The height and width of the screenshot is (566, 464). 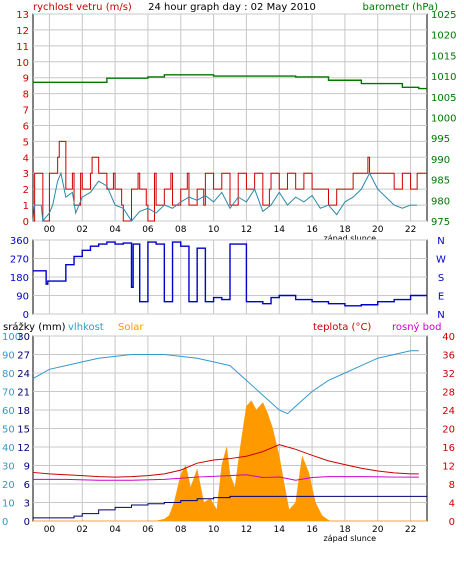 I want to click on wind-y-tick-label: 1, so click(x=26, y=206).